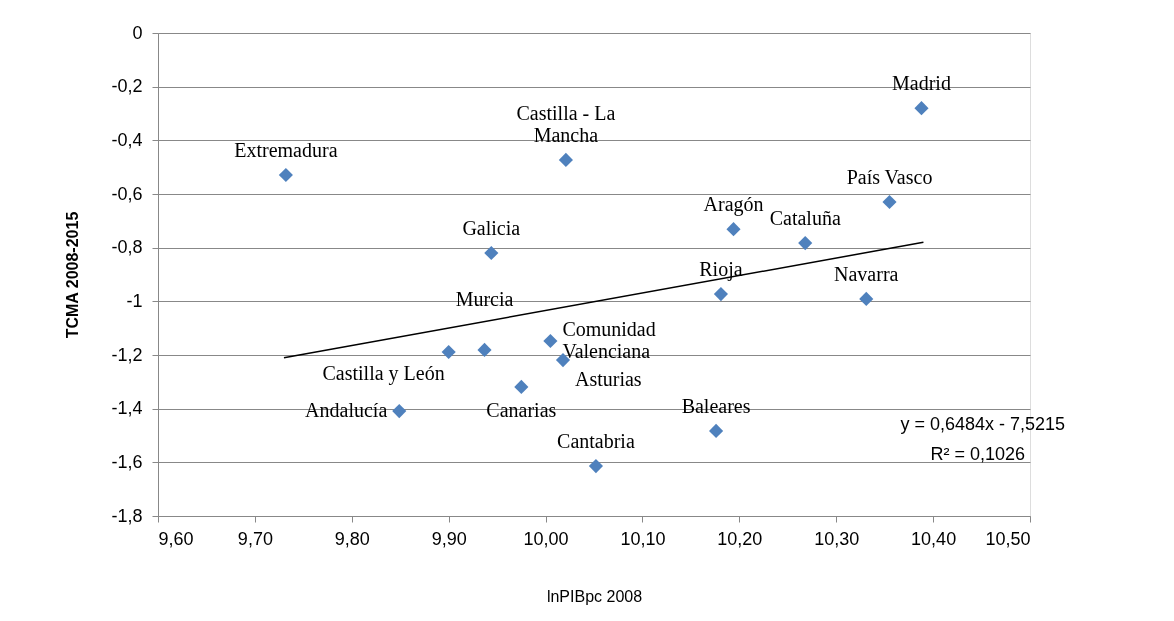  What do you see at coordinates (594, 596) in the screenshot?
I see `x-axis-title: lnPIBpc 2008` at bounding box center [594, 596].